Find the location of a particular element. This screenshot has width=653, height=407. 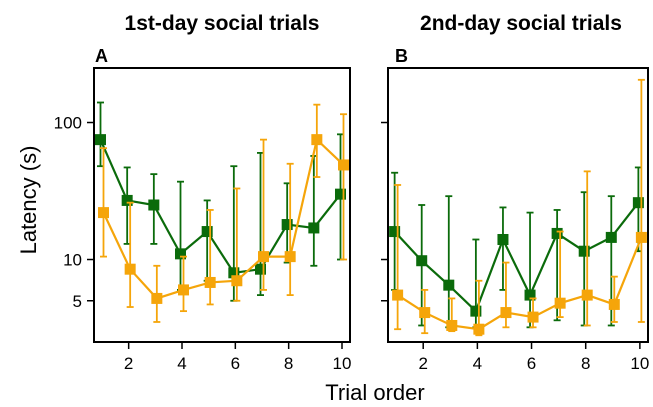

y-tick-label: 10 is located at coordinates (72, 260).